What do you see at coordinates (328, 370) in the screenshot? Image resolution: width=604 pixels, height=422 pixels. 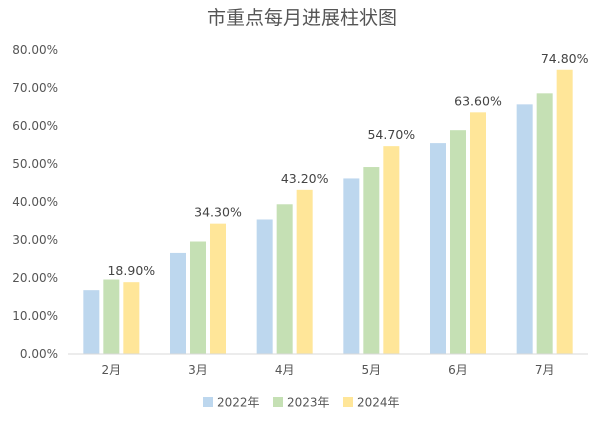 I see `x-axis: 2月 3月 4月 5月 6月 7月` at bounding box center [328, 370].